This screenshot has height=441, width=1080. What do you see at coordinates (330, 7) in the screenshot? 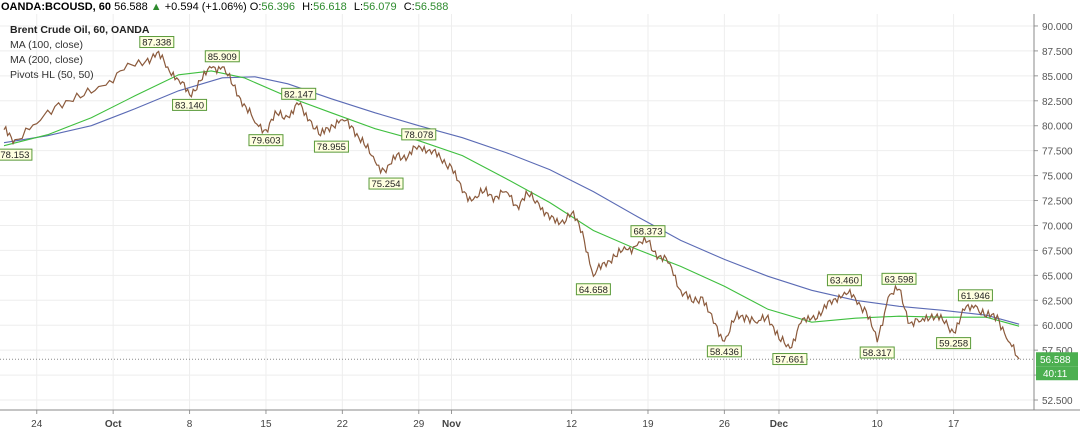
I see `high-value: 56.618` at bounding box center [330, 7].